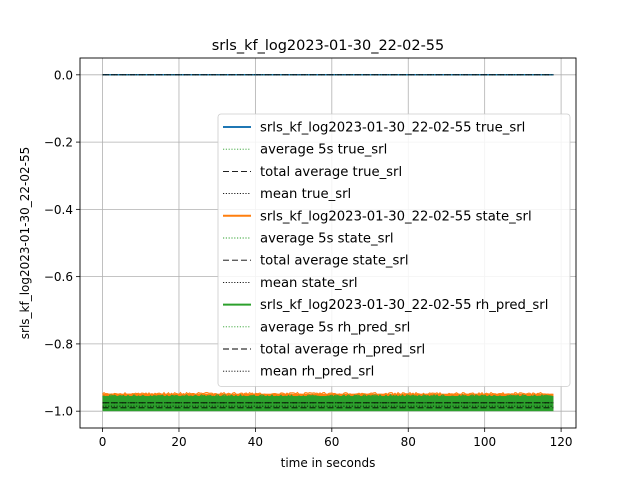 The image size is (640, 480). Describe the element at coordinates (305, 194) in the screenshot. I see `legend-label: mean true_srl` at that location.